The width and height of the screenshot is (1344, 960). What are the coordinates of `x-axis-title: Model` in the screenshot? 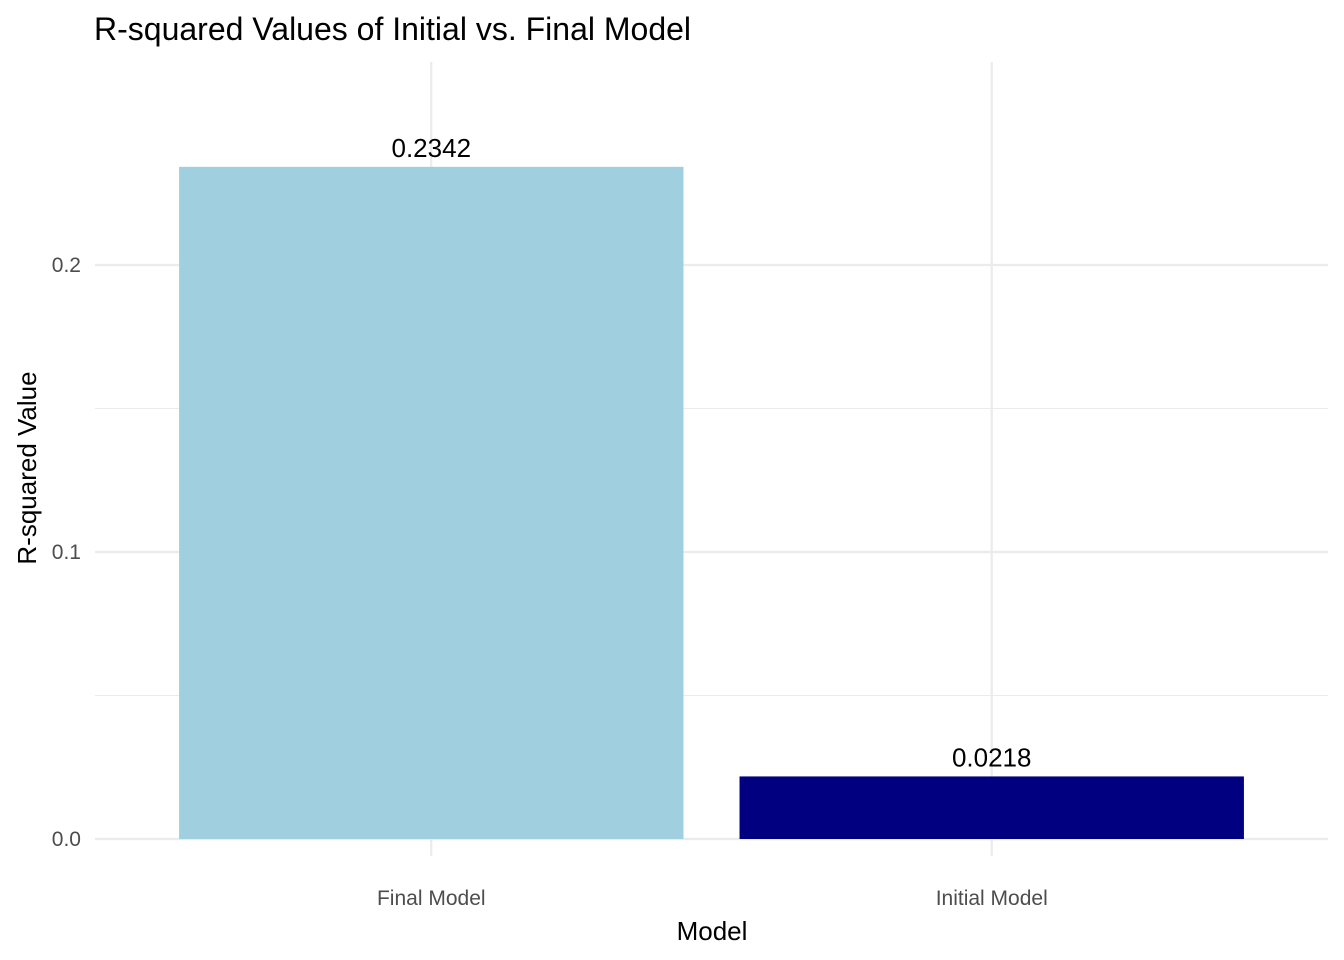 It's located at (712, 931).